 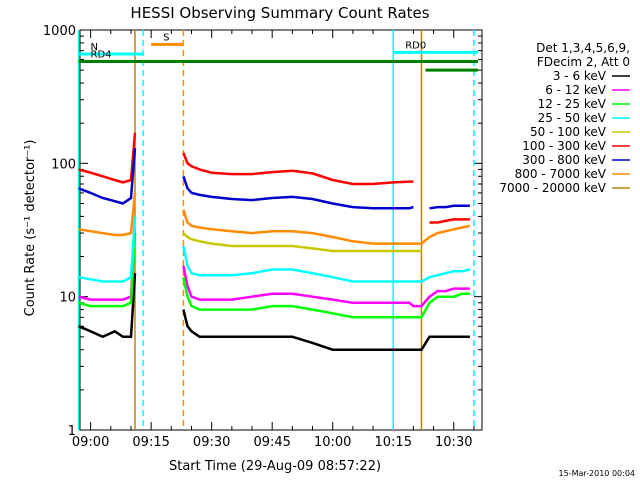 I want to click on state-bar-label: S, so click(x=166, y=37).